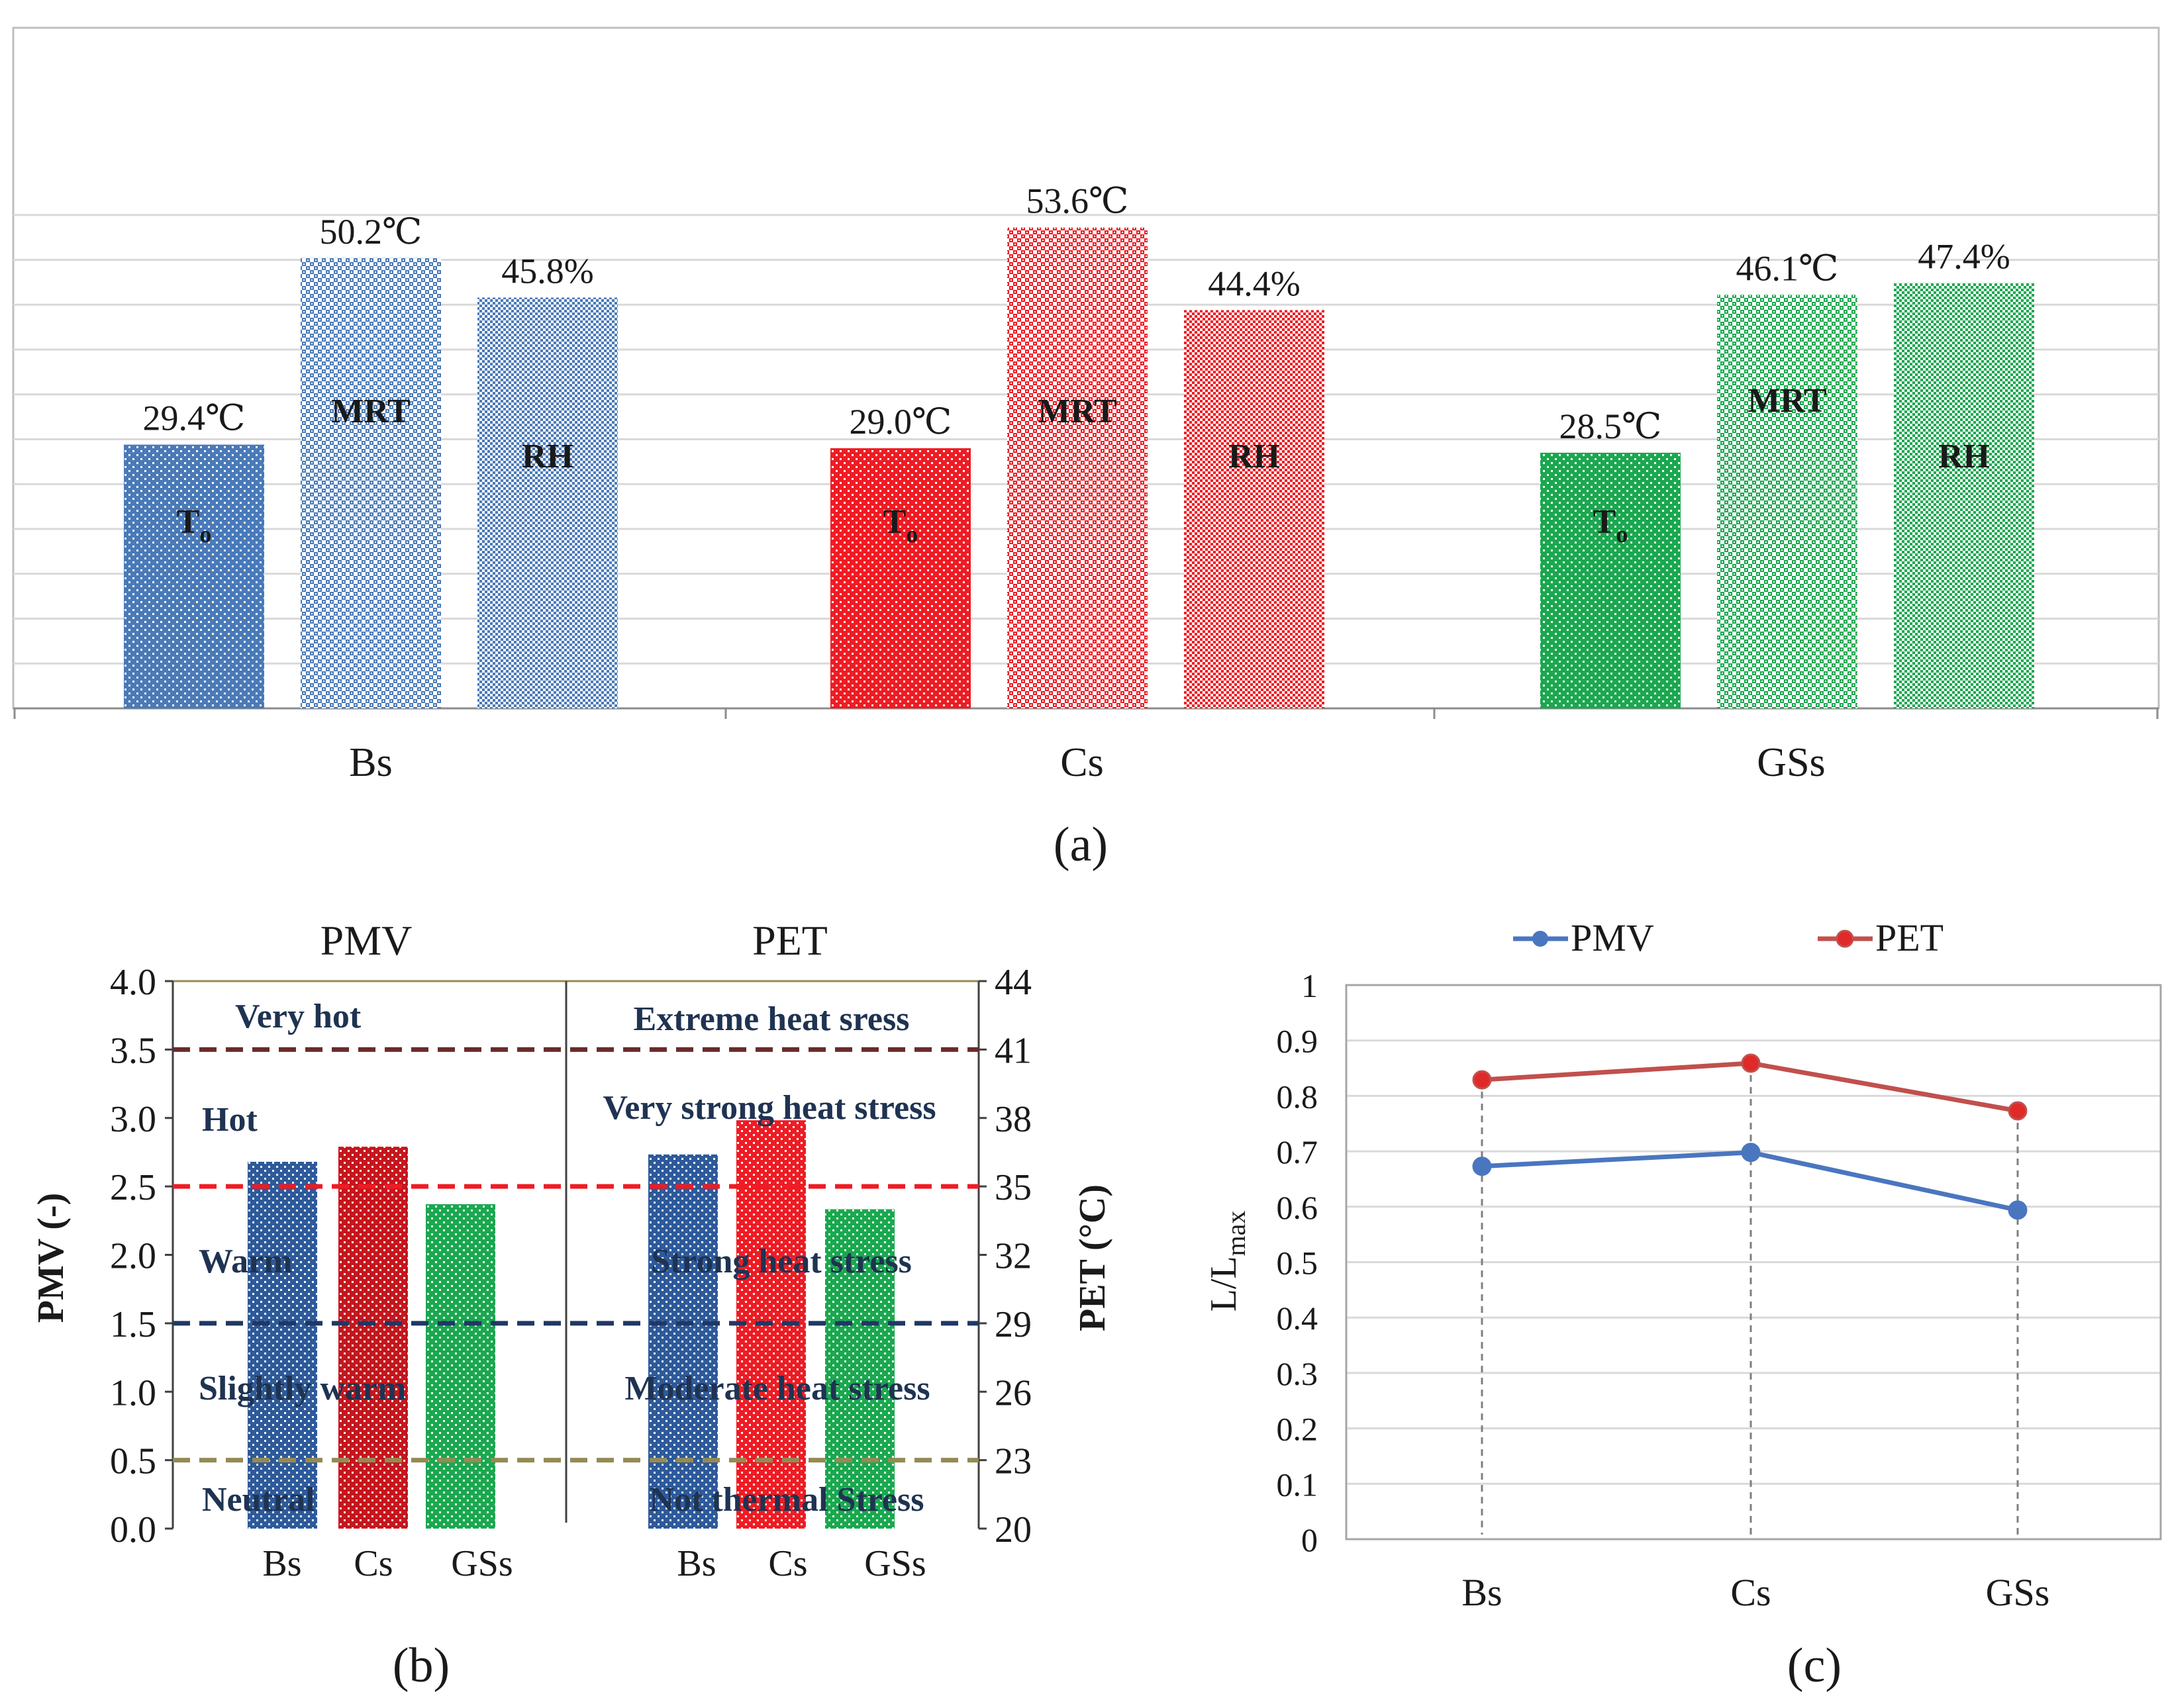 This screenshot has height=1708, width=2166. I want to click on bar-a-cs-to, so click(900, 578).